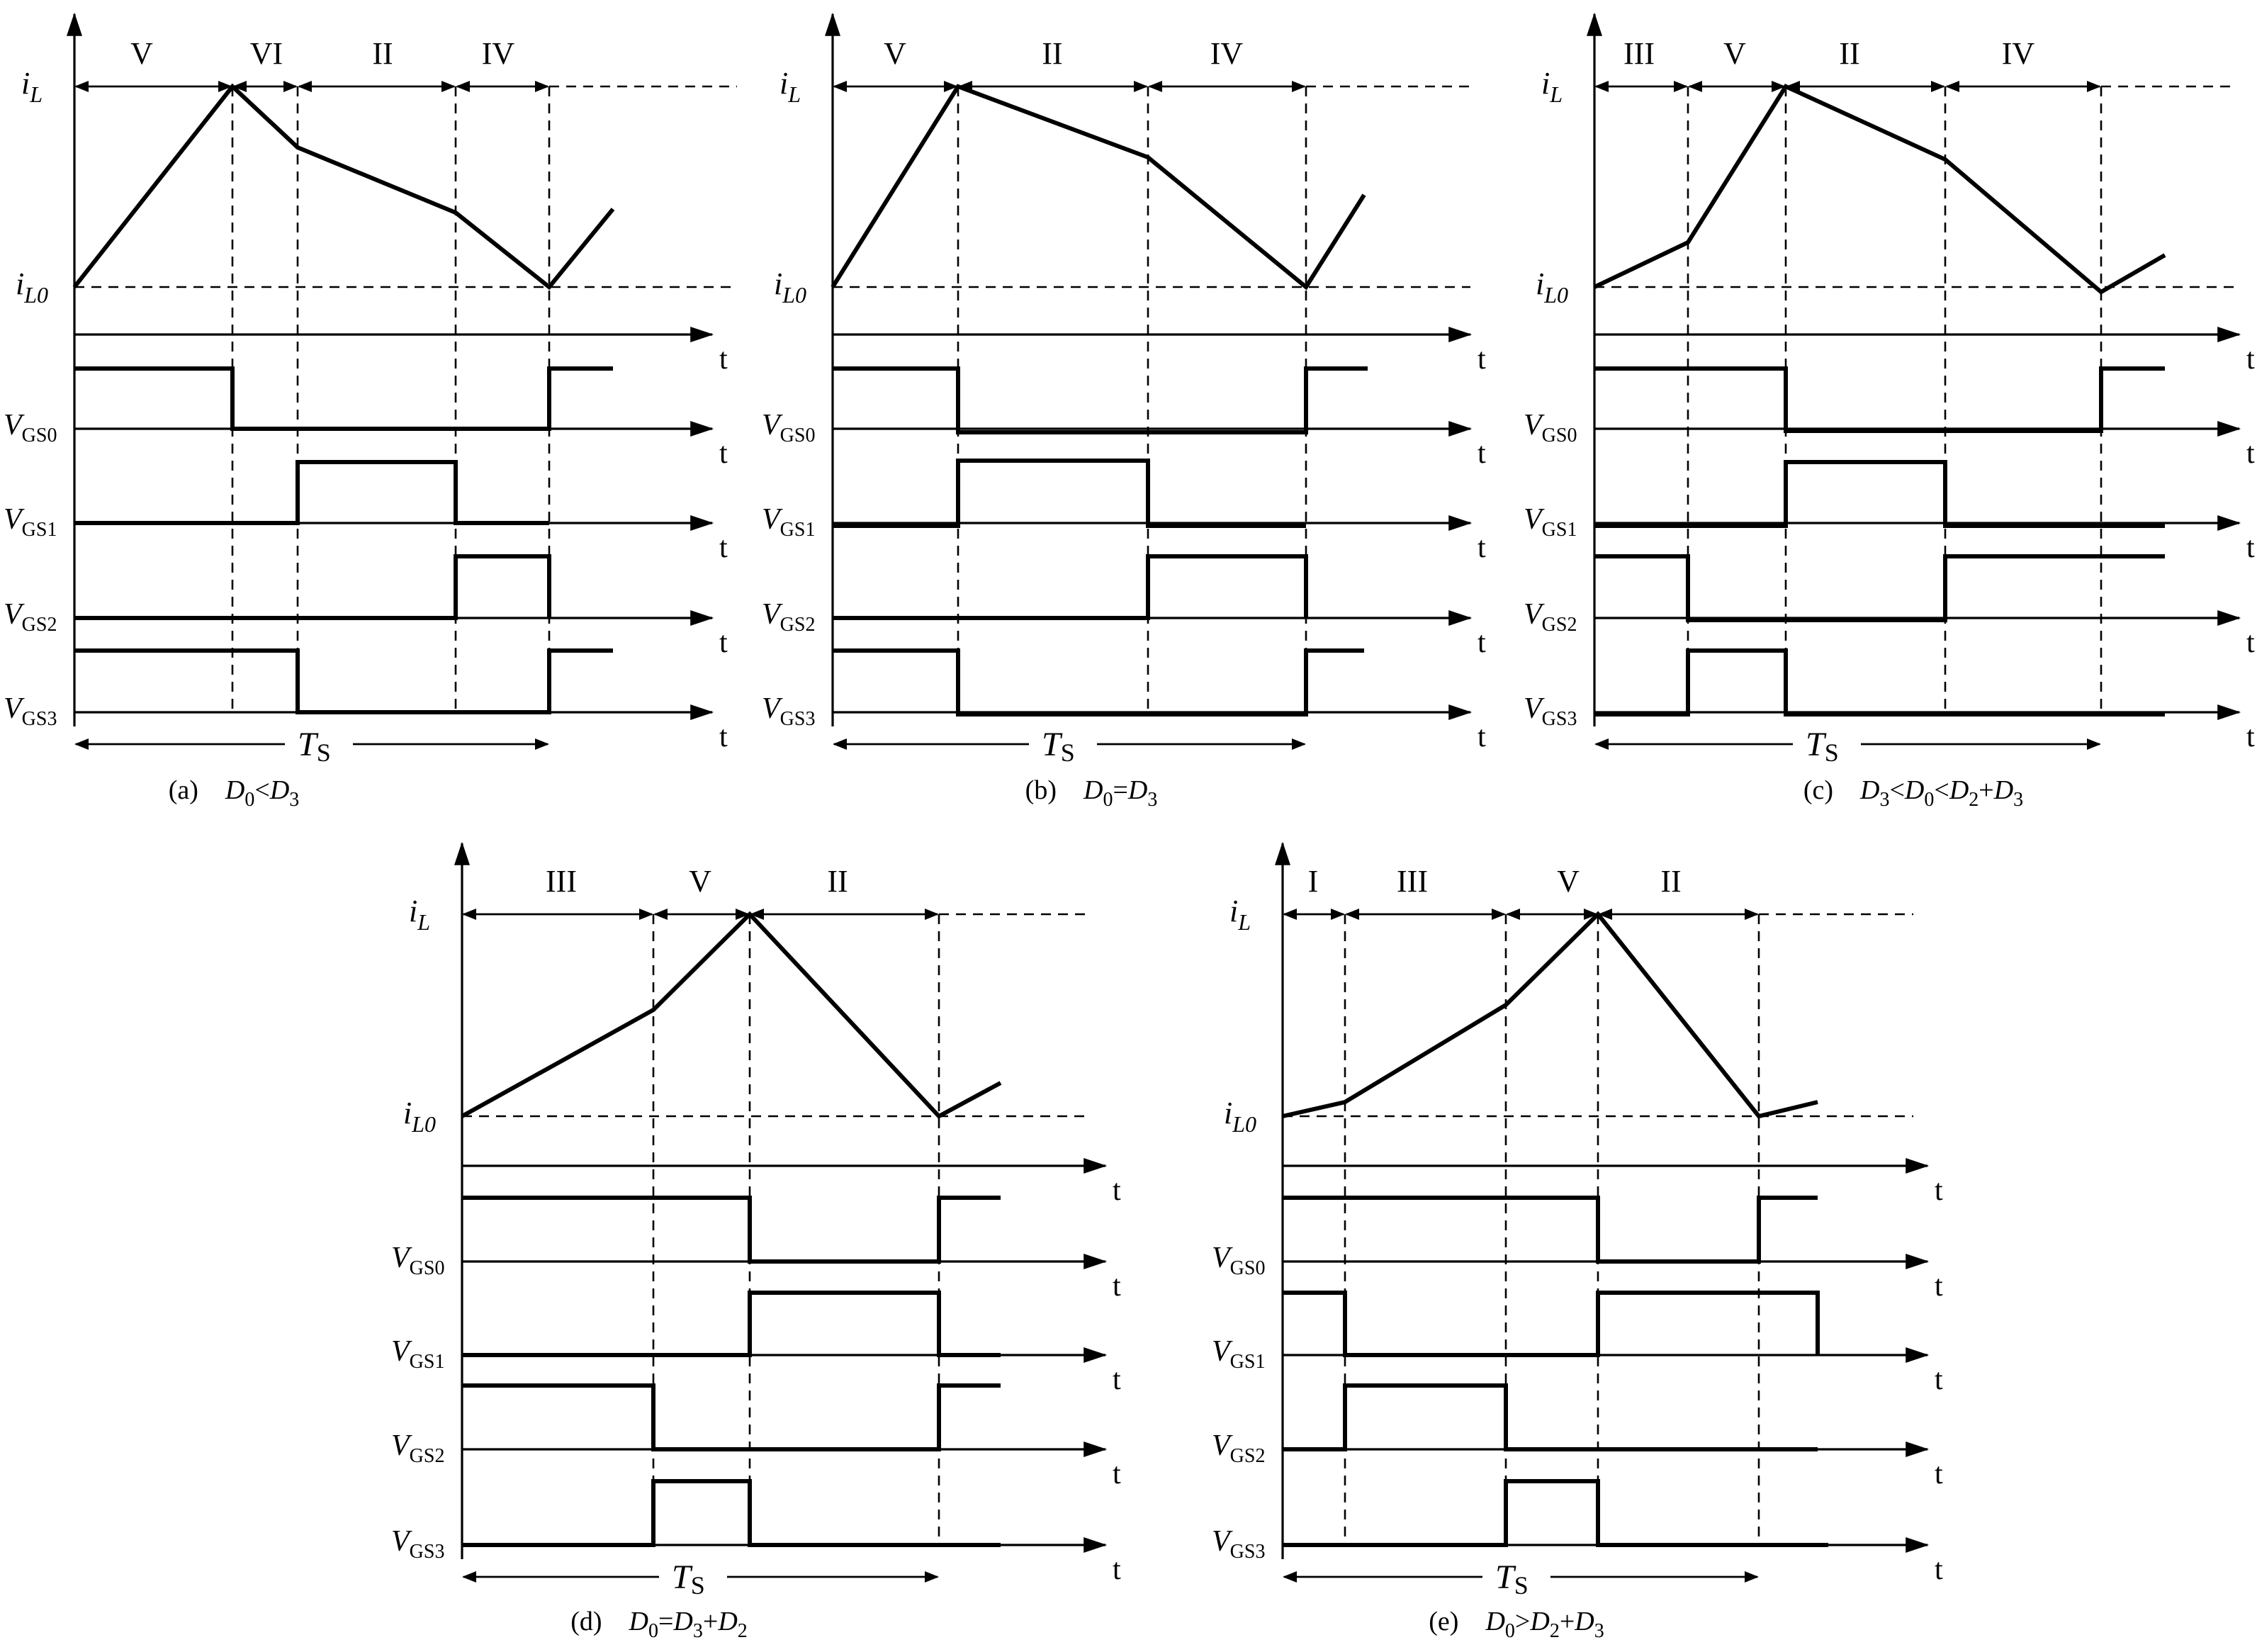  I want to click on gate-waveform-vgs3, so click(1555, 1513).